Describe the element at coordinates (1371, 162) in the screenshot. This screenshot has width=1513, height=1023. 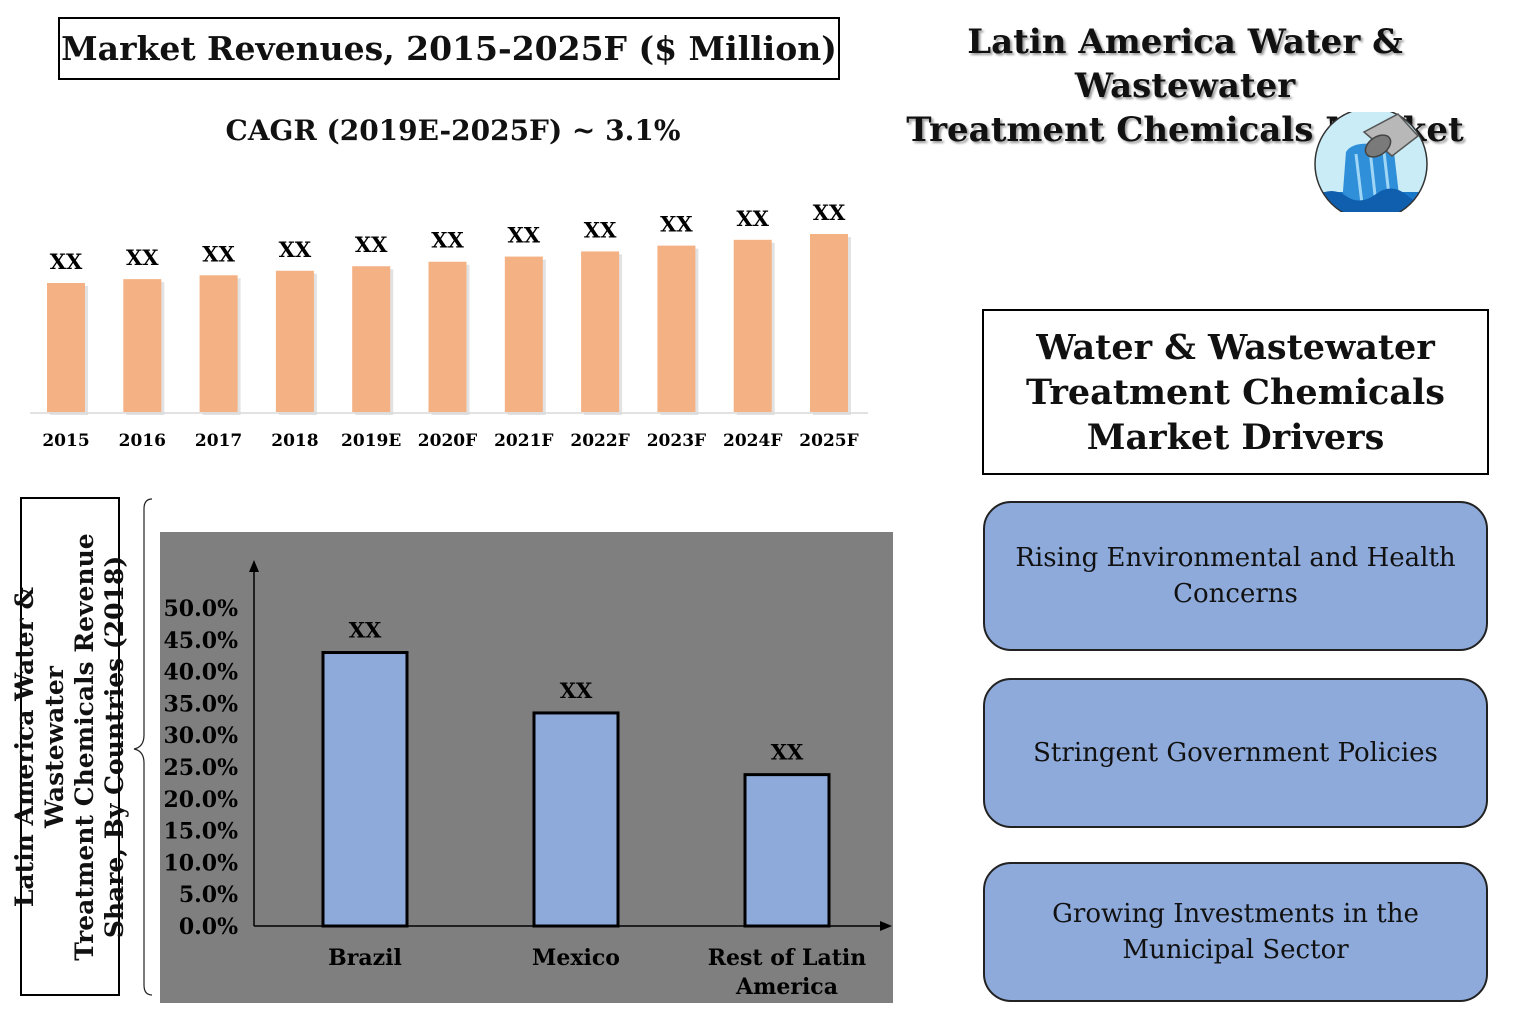
I see `water-pipe-icon` at that location.